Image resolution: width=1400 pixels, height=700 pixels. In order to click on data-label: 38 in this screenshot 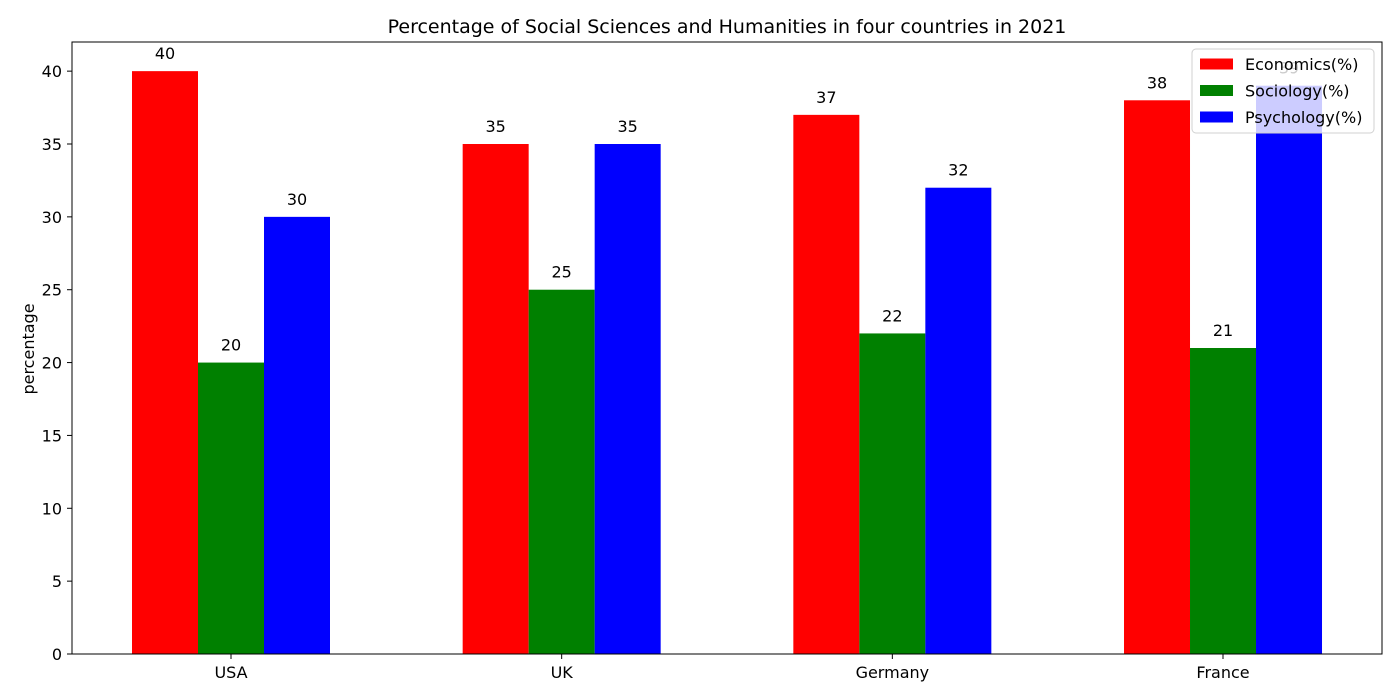, I will do `click(1157, 82)`.